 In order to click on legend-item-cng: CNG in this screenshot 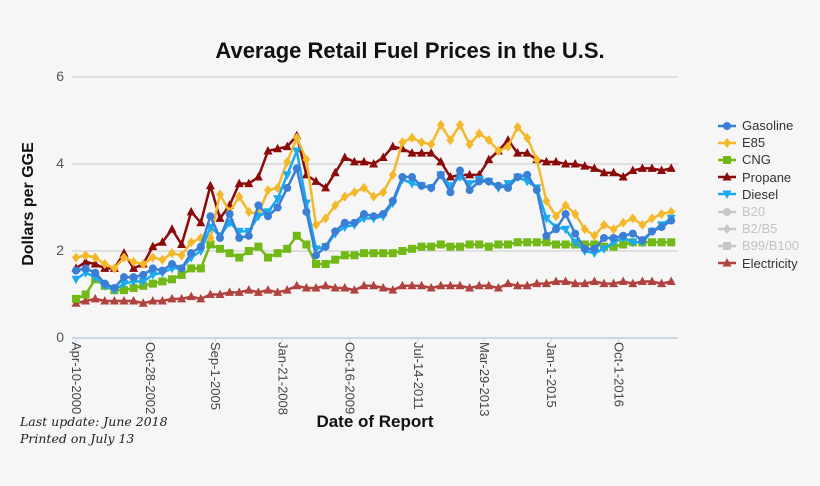, I will do `click(758, 159)`.